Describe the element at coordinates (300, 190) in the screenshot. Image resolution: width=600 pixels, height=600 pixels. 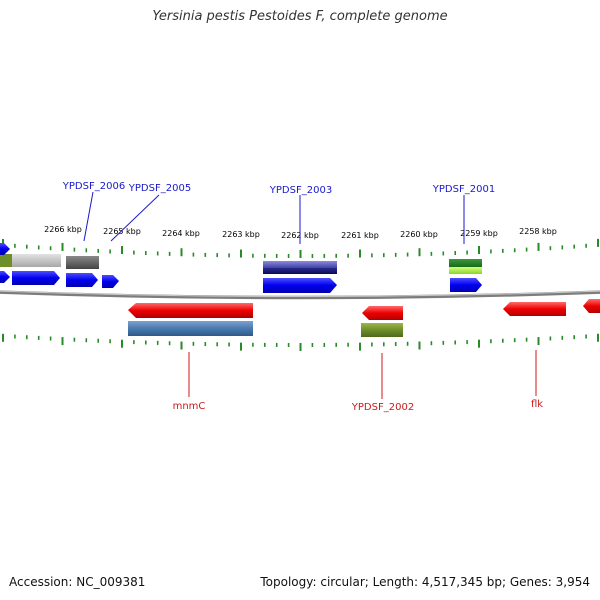
I see `gene-label-ypdsf-2003: YPDSF_2003` at that location.